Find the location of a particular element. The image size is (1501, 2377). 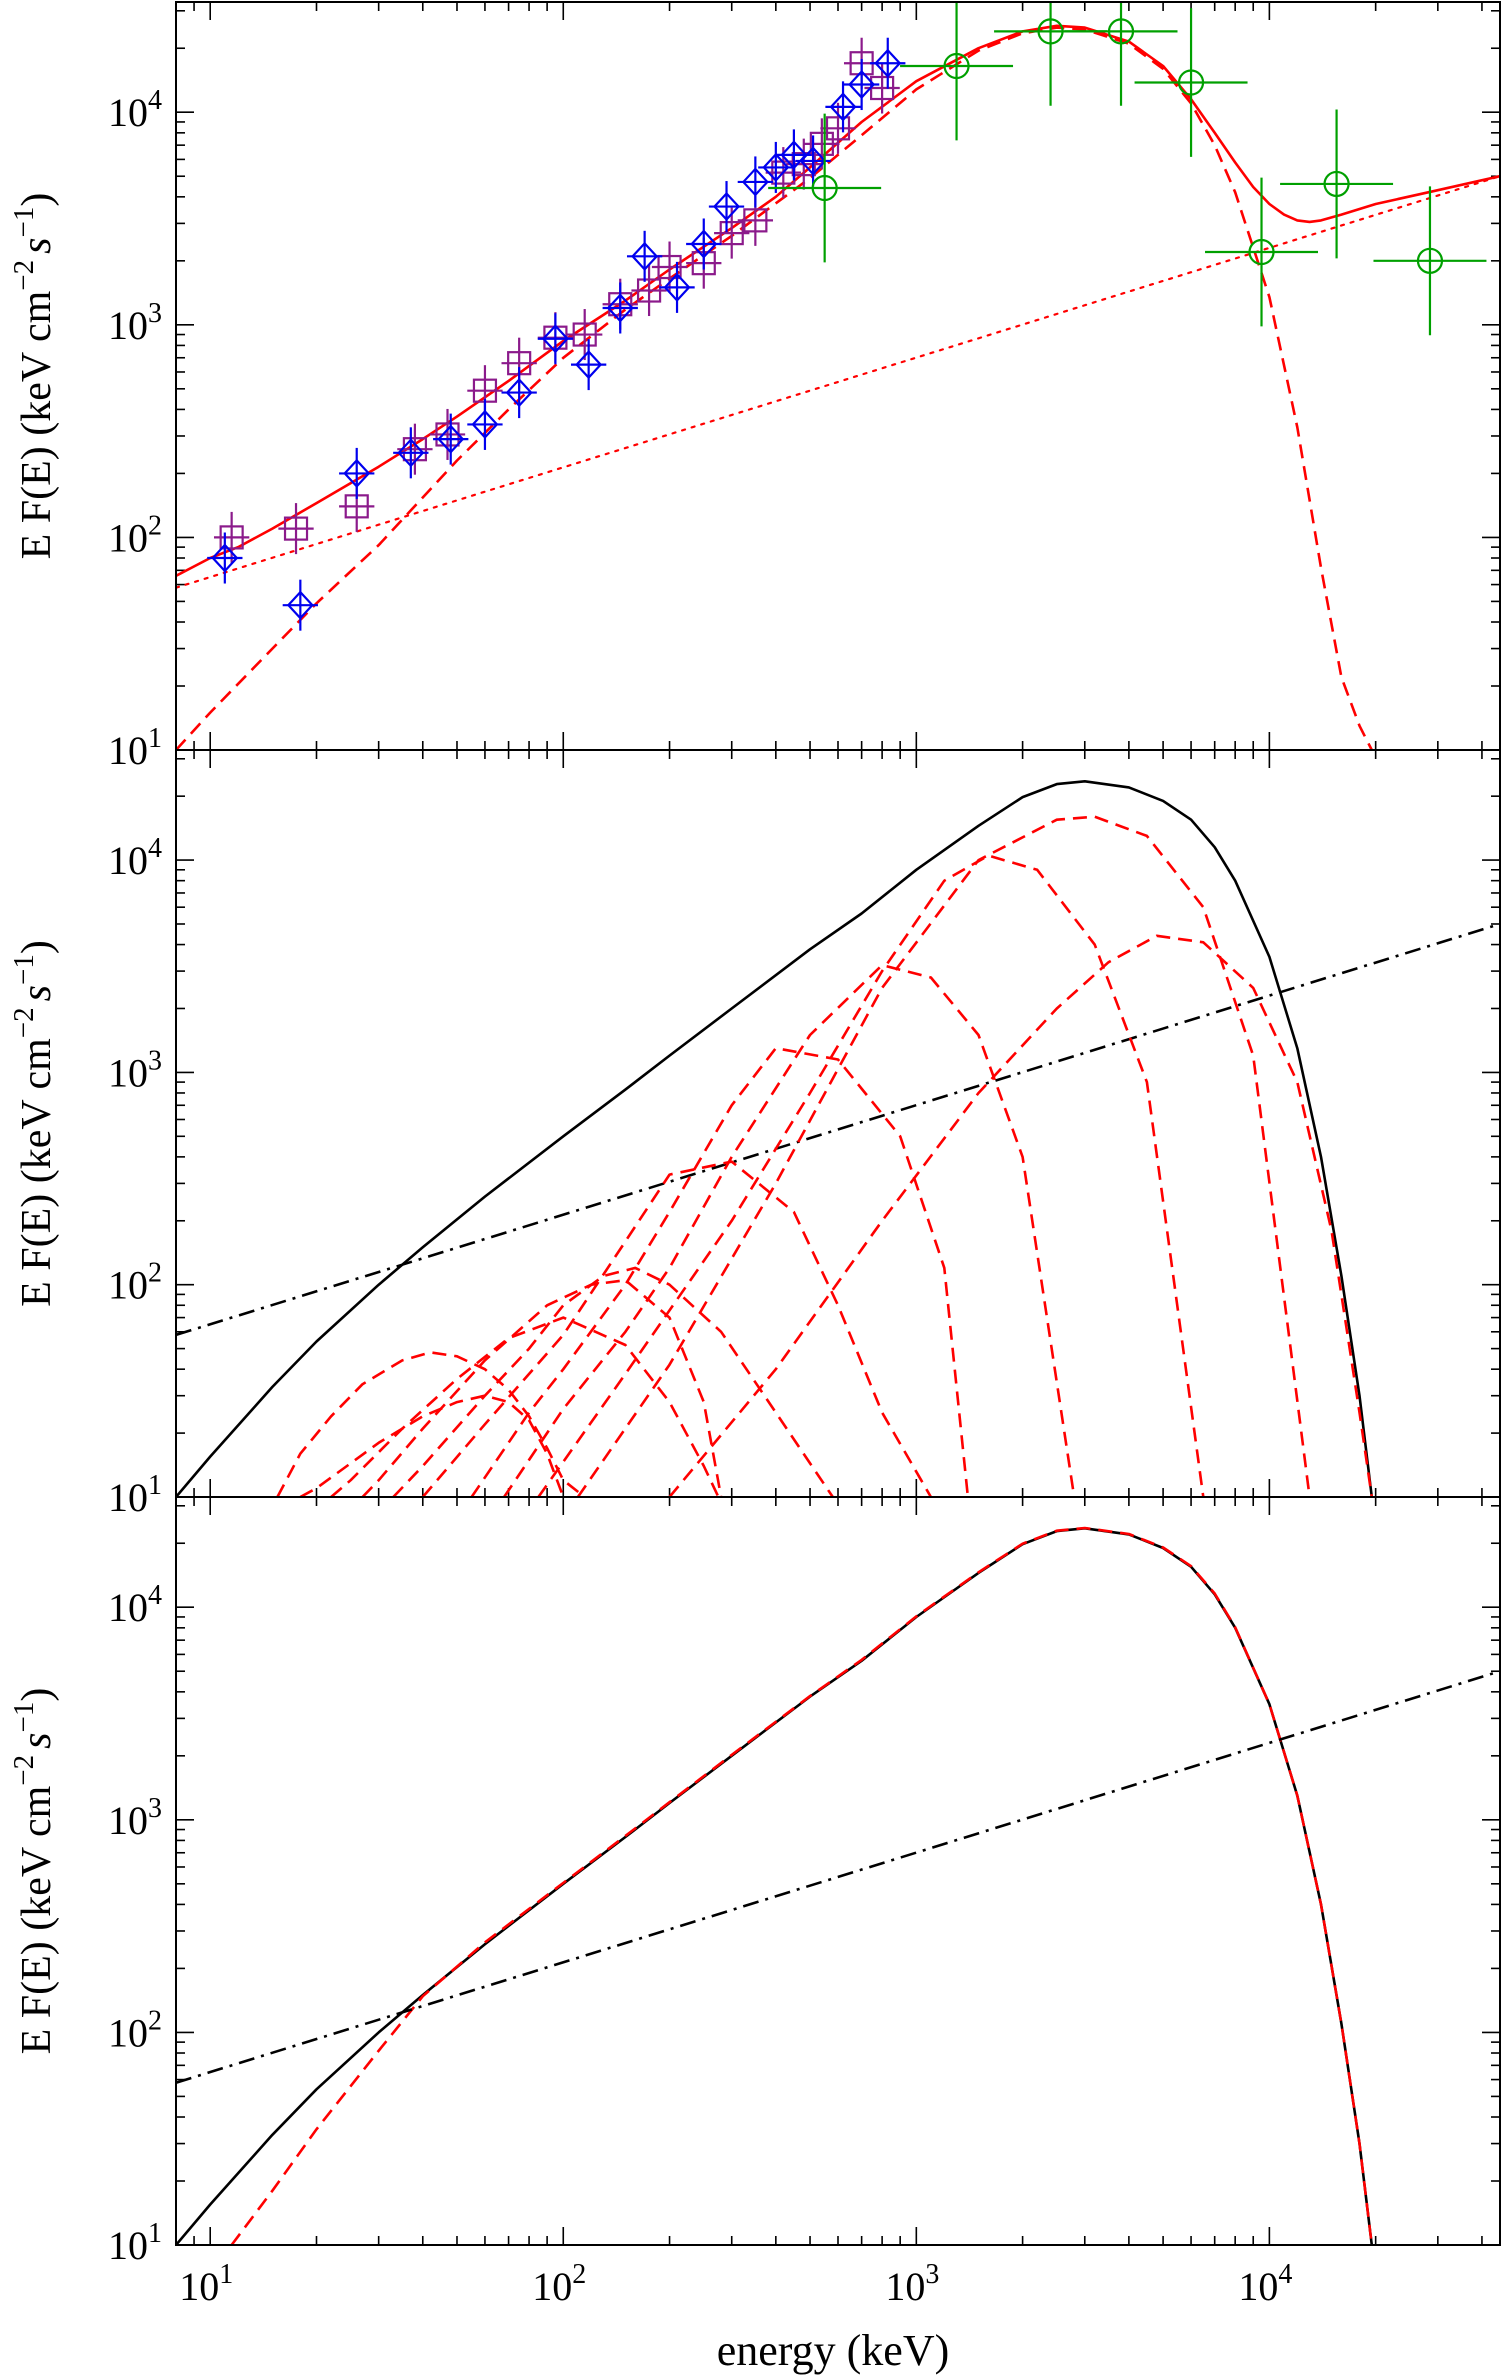

x-tick-label: 10³ is located at coordinates (912, 2284).